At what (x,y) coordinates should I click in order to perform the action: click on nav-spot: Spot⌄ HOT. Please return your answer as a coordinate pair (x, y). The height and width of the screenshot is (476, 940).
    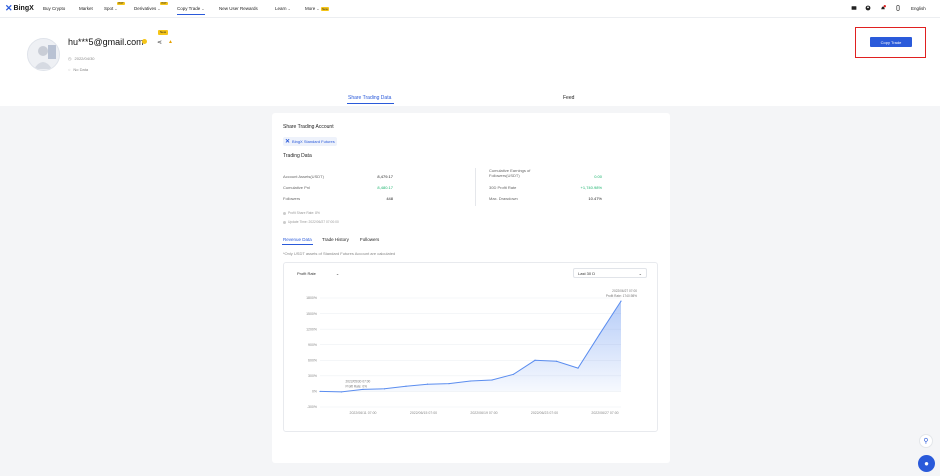
    Looking at the image, I should click on (114, 6).